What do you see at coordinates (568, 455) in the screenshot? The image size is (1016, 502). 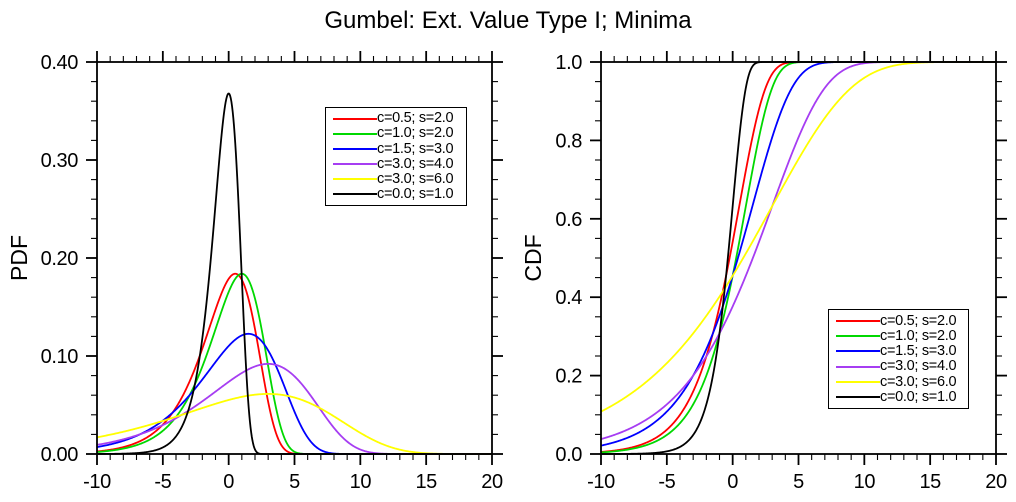 I see `svg-text: 0.0` at bounding box center [568, 455].